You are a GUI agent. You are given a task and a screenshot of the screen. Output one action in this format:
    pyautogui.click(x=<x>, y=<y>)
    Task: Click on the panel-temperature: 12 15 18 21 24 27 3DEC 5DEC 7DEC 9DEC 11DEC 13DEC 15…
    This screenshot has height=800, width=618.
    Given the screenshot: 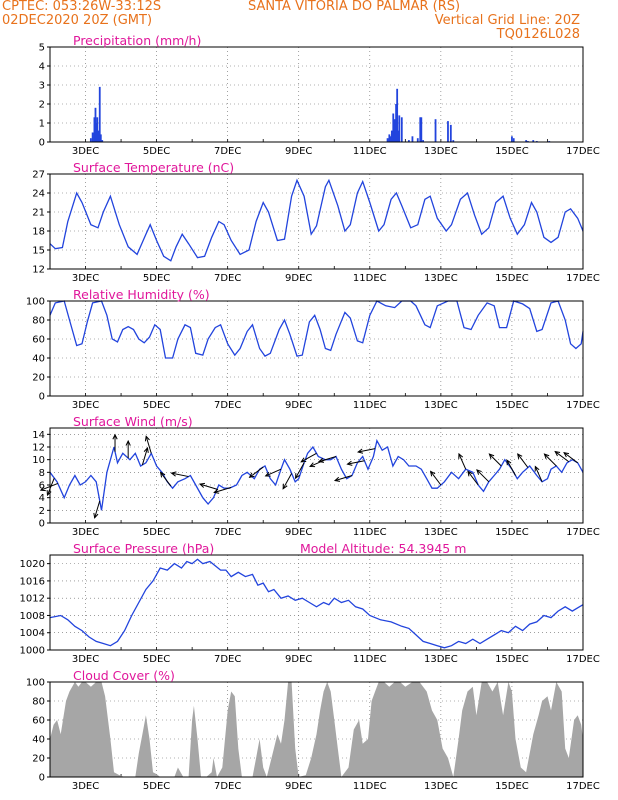 What is the action you would take?
    pyautogui.click(x=316, y=222)
    